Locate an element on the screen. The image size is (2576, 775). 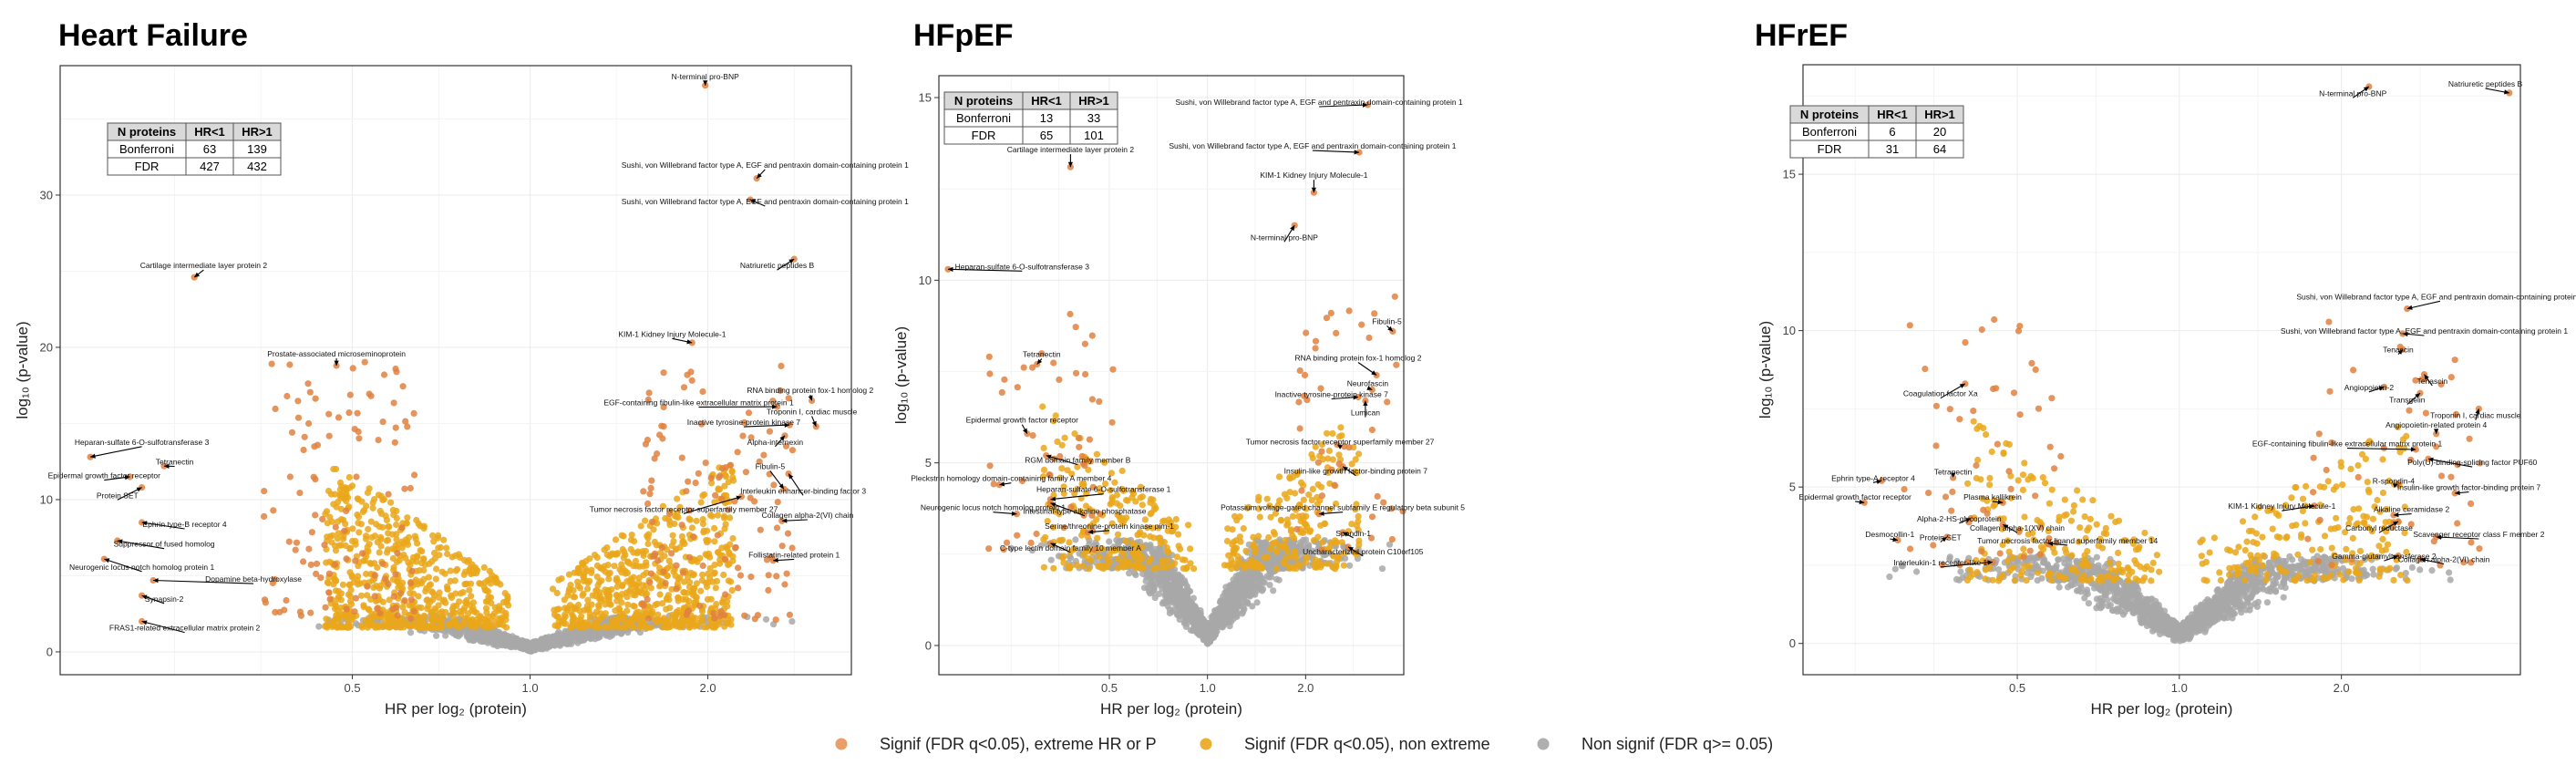
annotation-label: N-terminal pro-BNP is located at coordinates (705, 76).